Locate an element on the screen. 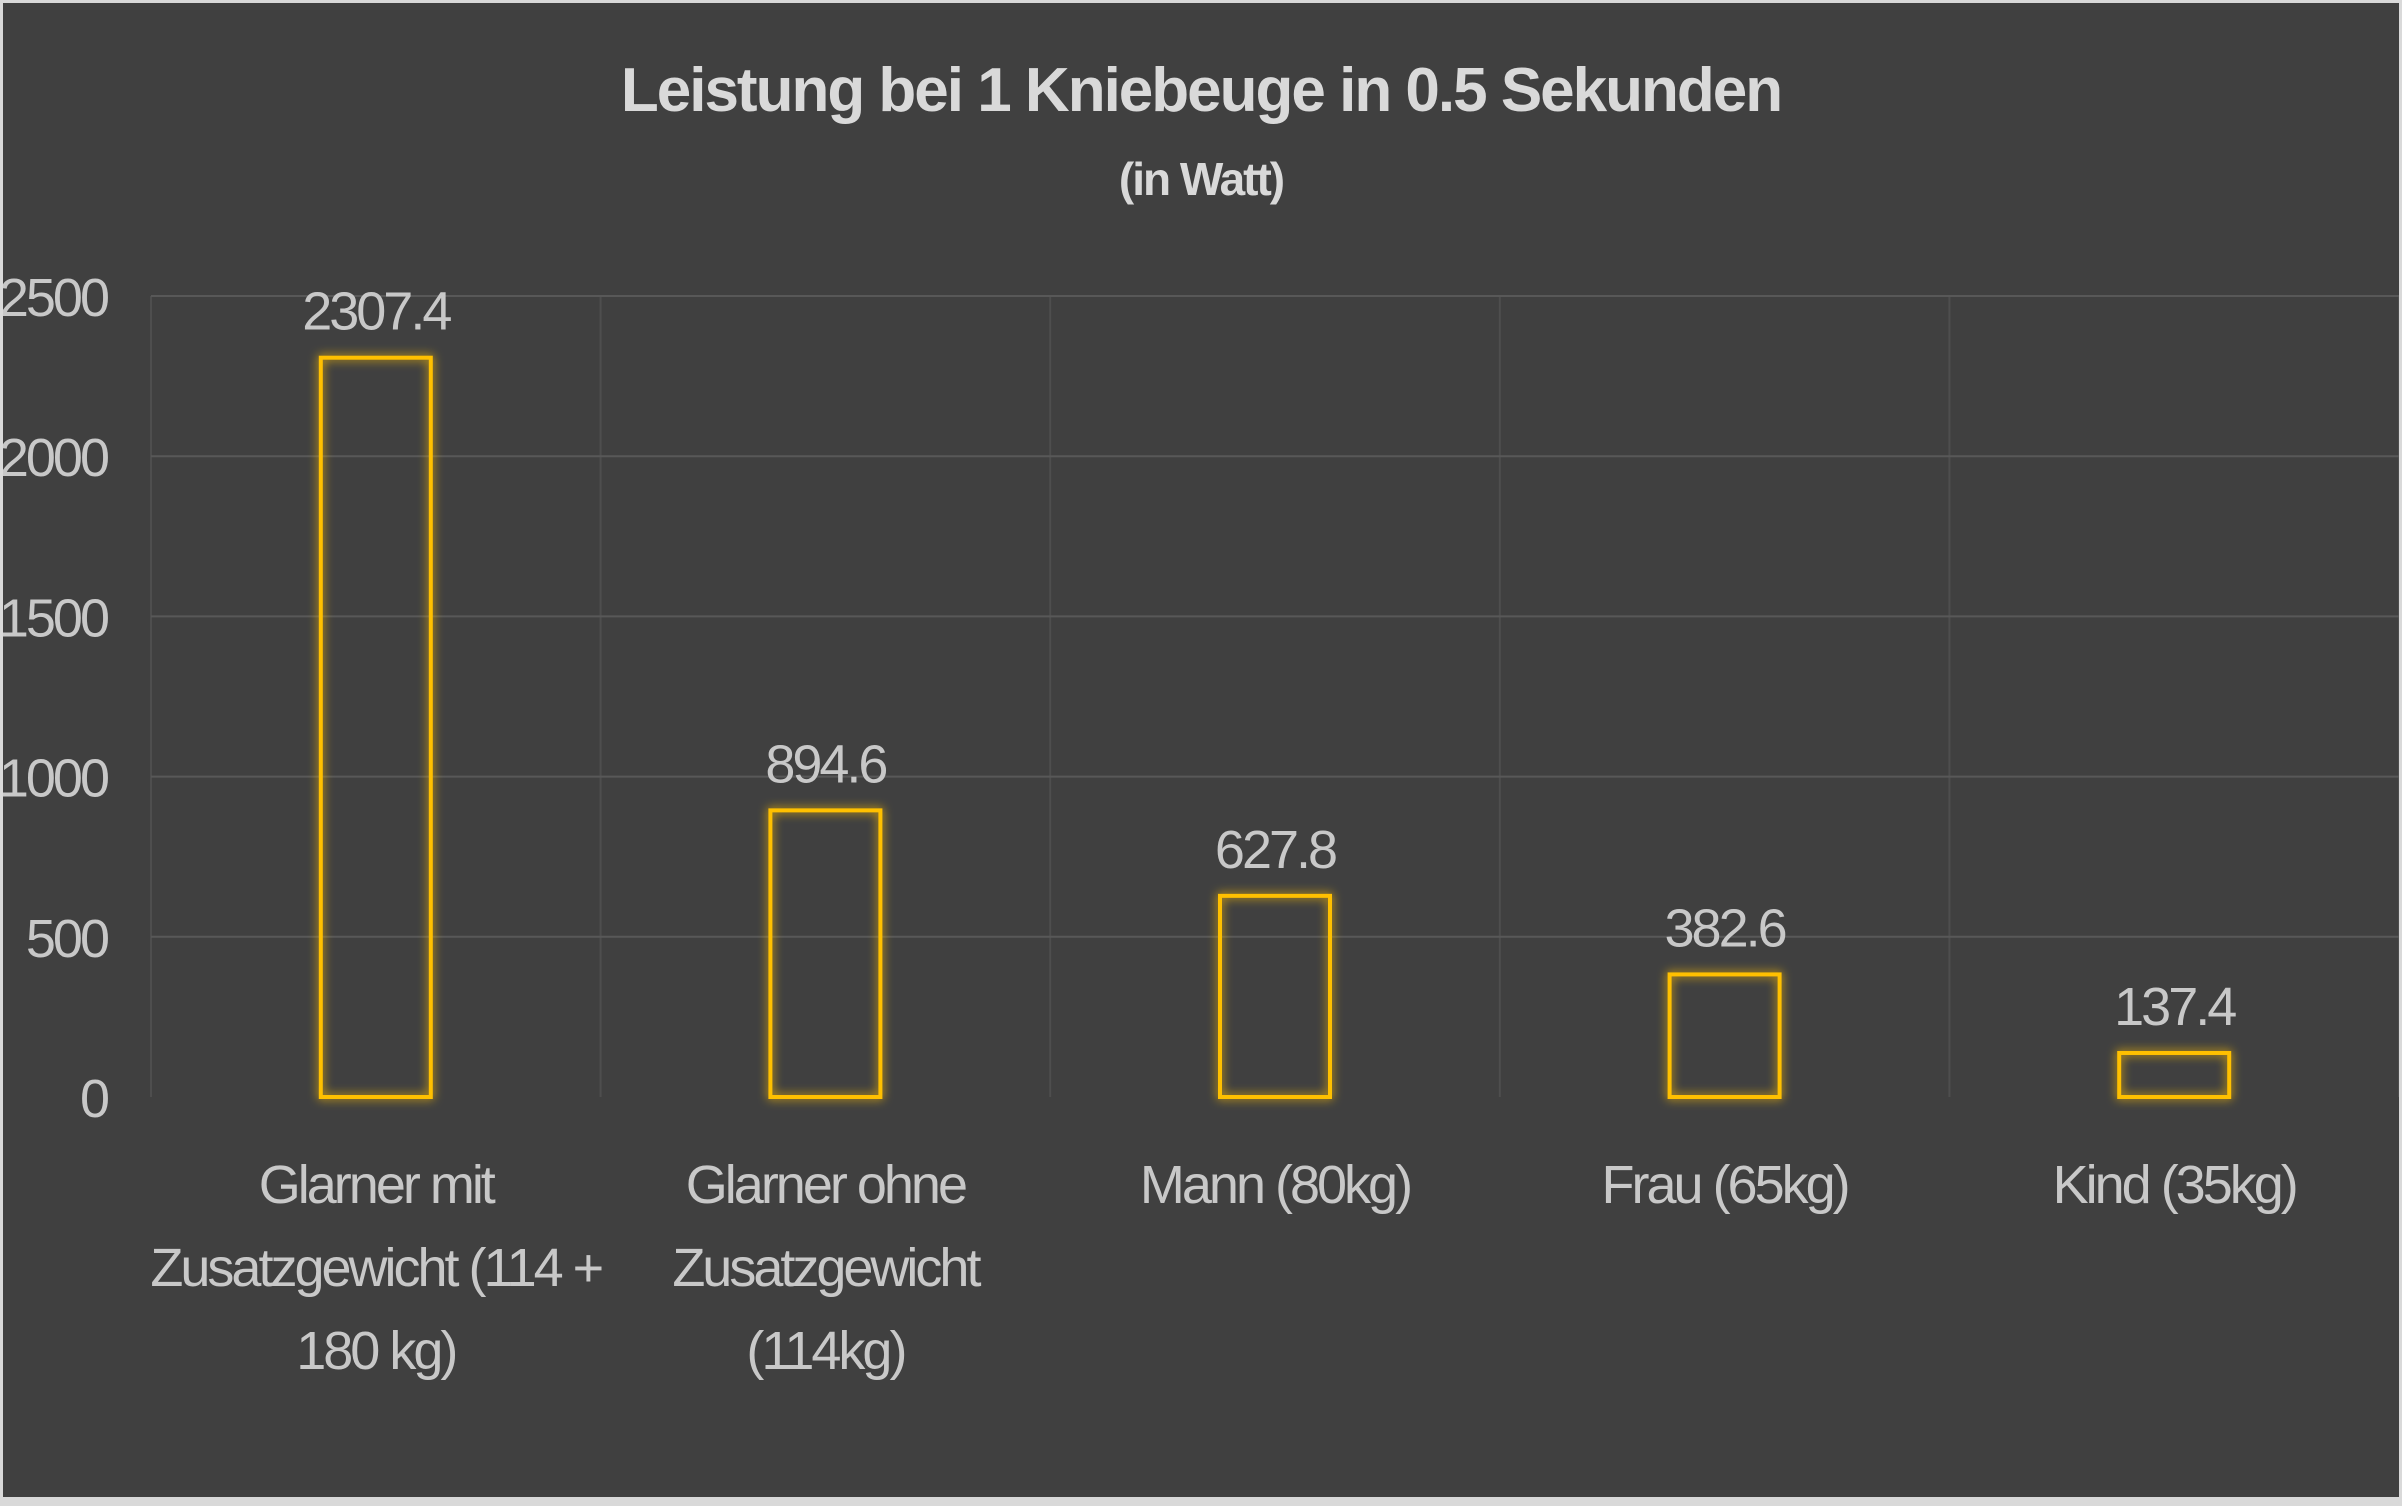 The height and width of the screenshot is (1506, 2402). y-tick-label: 2500 is located at coordinates (55, 298).